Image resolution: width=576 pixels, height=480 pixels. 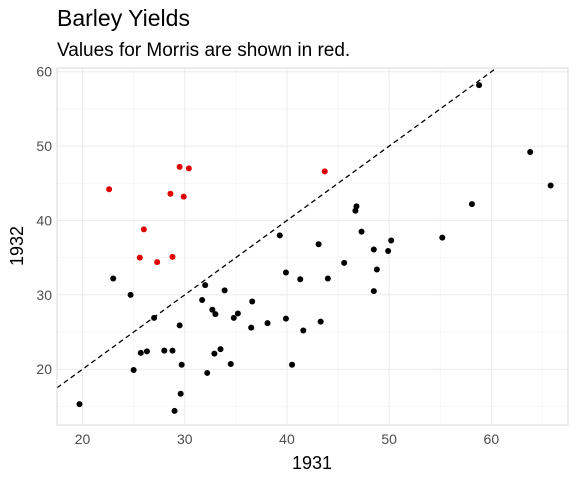 What do you see at coordinates (44, 72) in the screenshot?
I see `y-tick-label: 60` at bounding box center [44, 72].